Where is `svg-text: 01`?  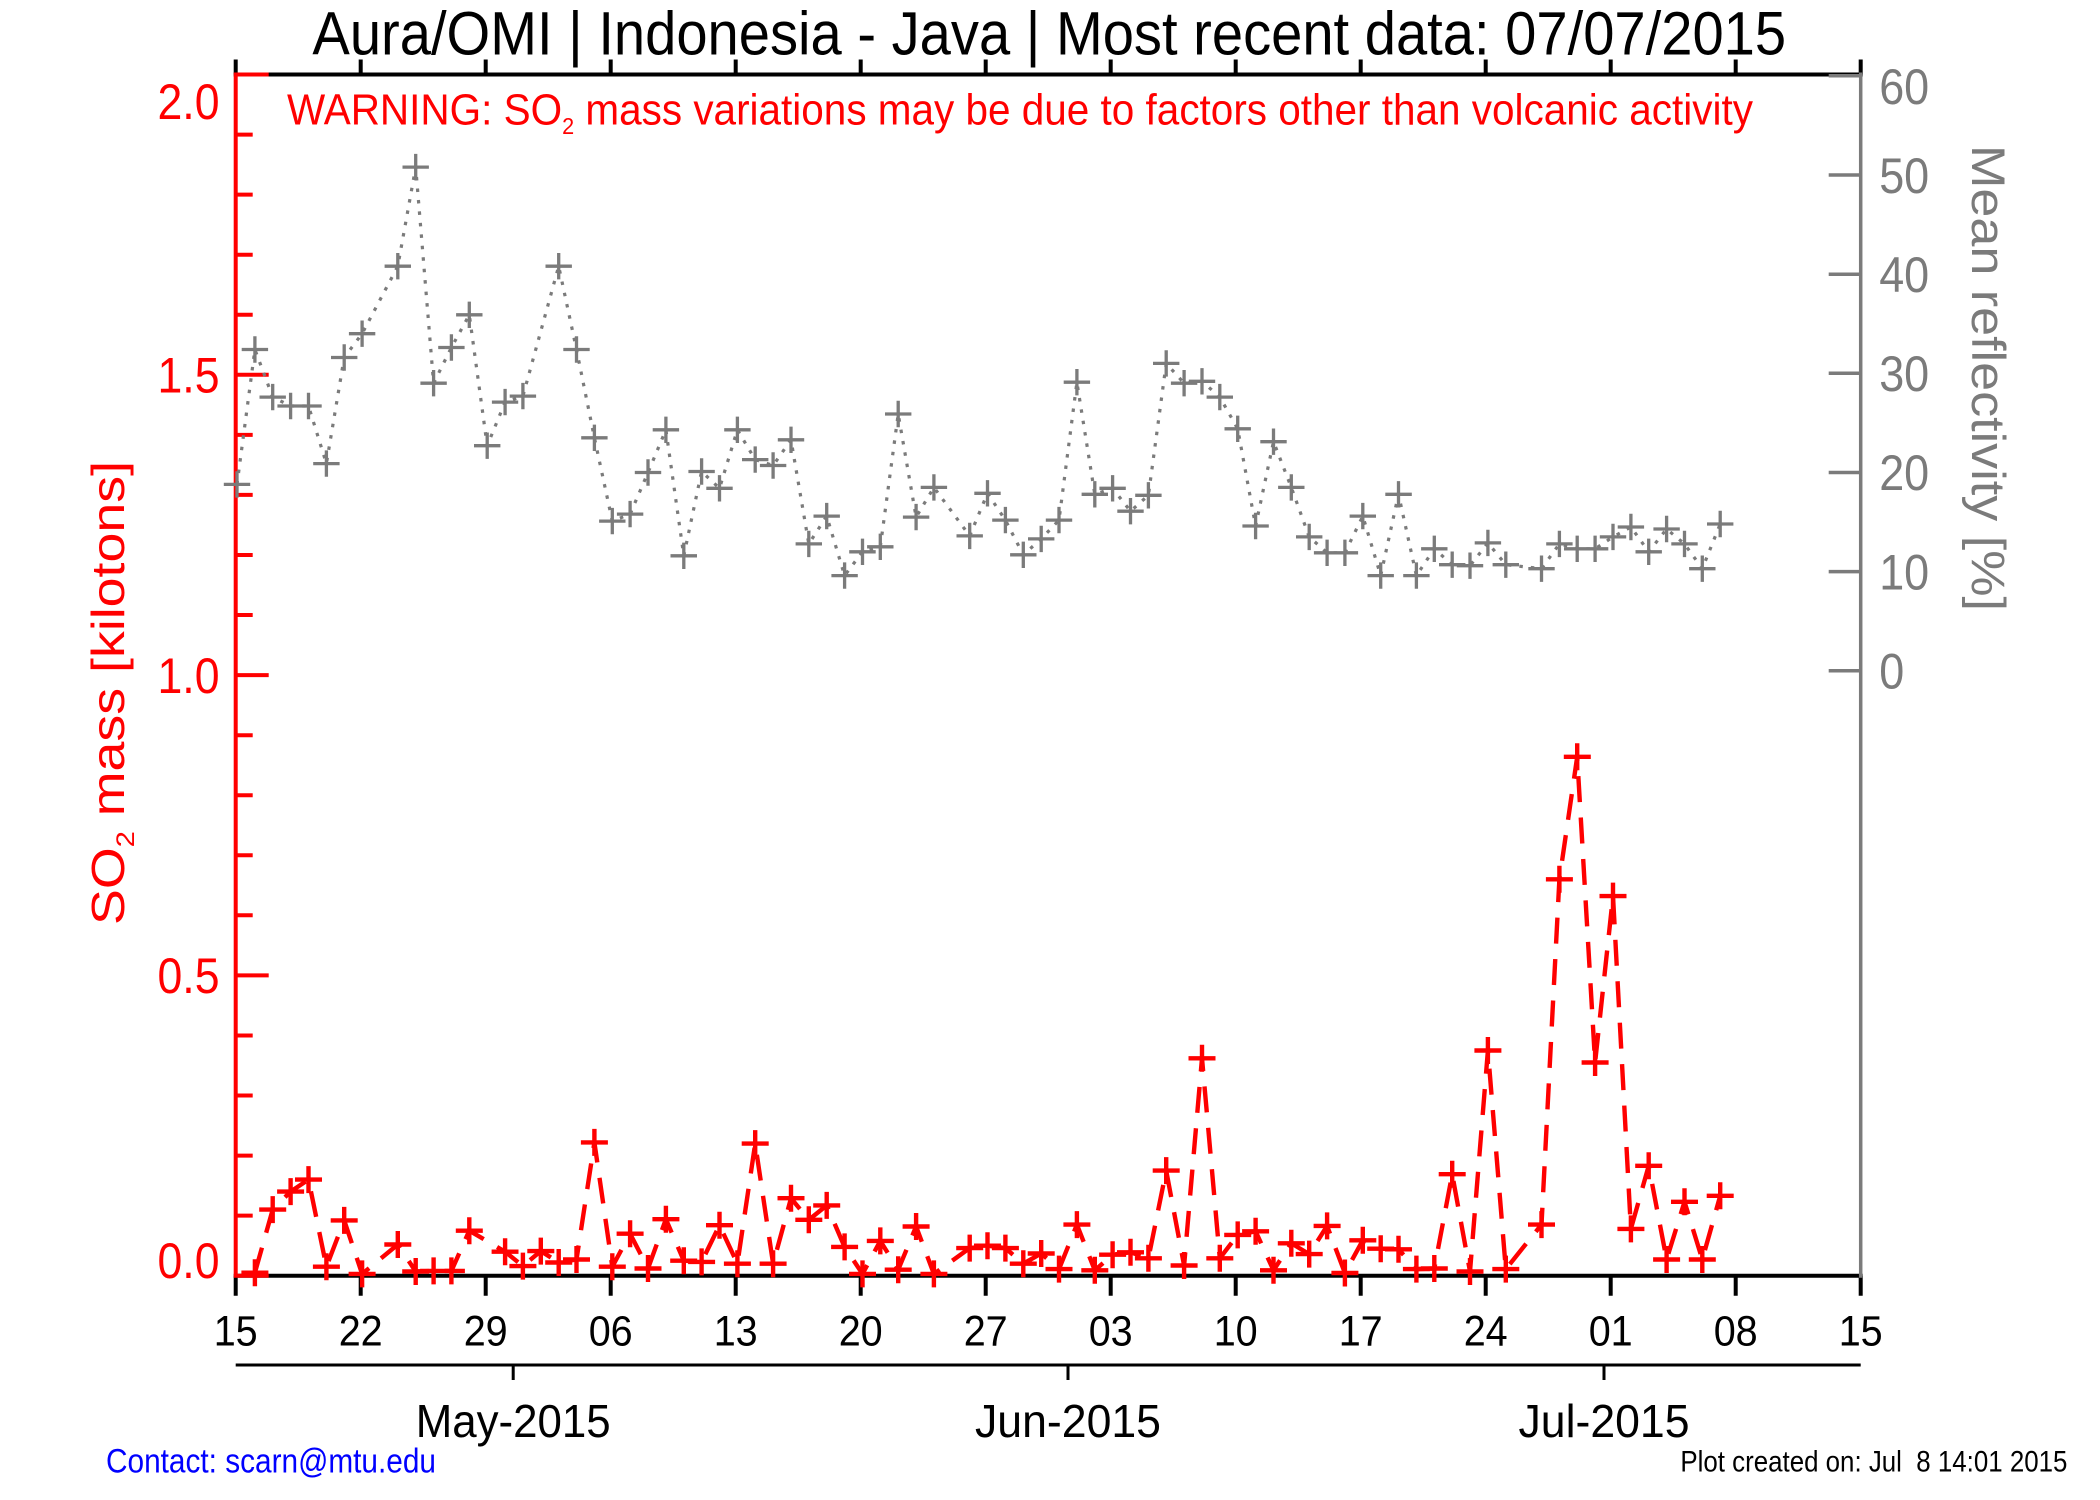
svg-text: 01 is located at coordinates (1611, 1332).